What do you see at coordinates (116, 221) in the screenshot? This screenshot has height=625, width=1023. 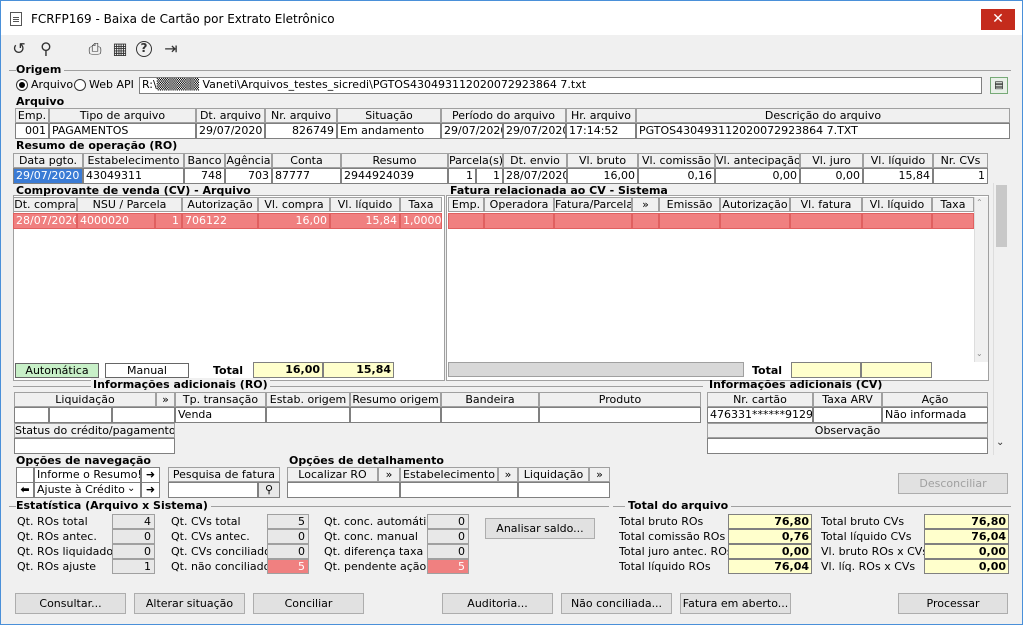 I see `cv-nsu: 4000020` at bounding box center [116, 221].